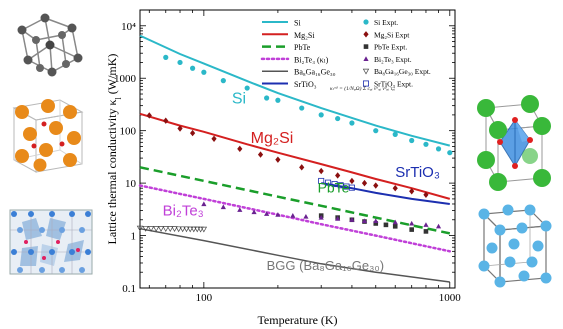 Image resolution: width=563 pixels, height=329 pixels. What do you see at coordinates (304, 35) in the screenshot?
I see `legend-label: Mg₂Si` at bounding box center [304, 35].